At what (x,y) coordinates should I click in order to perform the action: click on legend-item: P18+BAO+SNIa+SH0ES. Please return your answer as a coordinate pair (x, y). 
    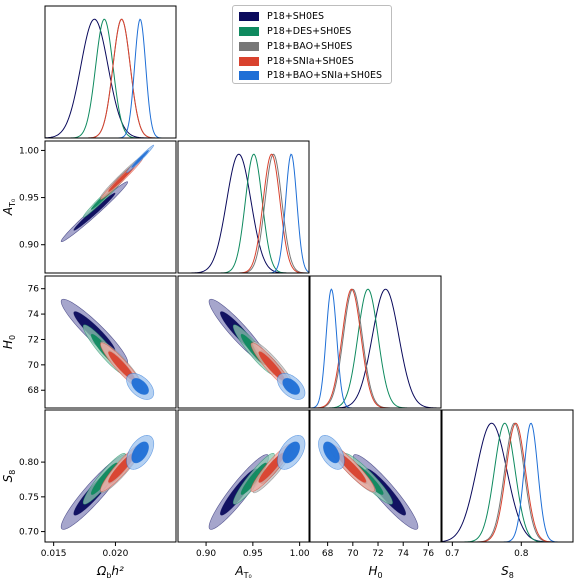
    Looking at the image, I should click on (310, 75).